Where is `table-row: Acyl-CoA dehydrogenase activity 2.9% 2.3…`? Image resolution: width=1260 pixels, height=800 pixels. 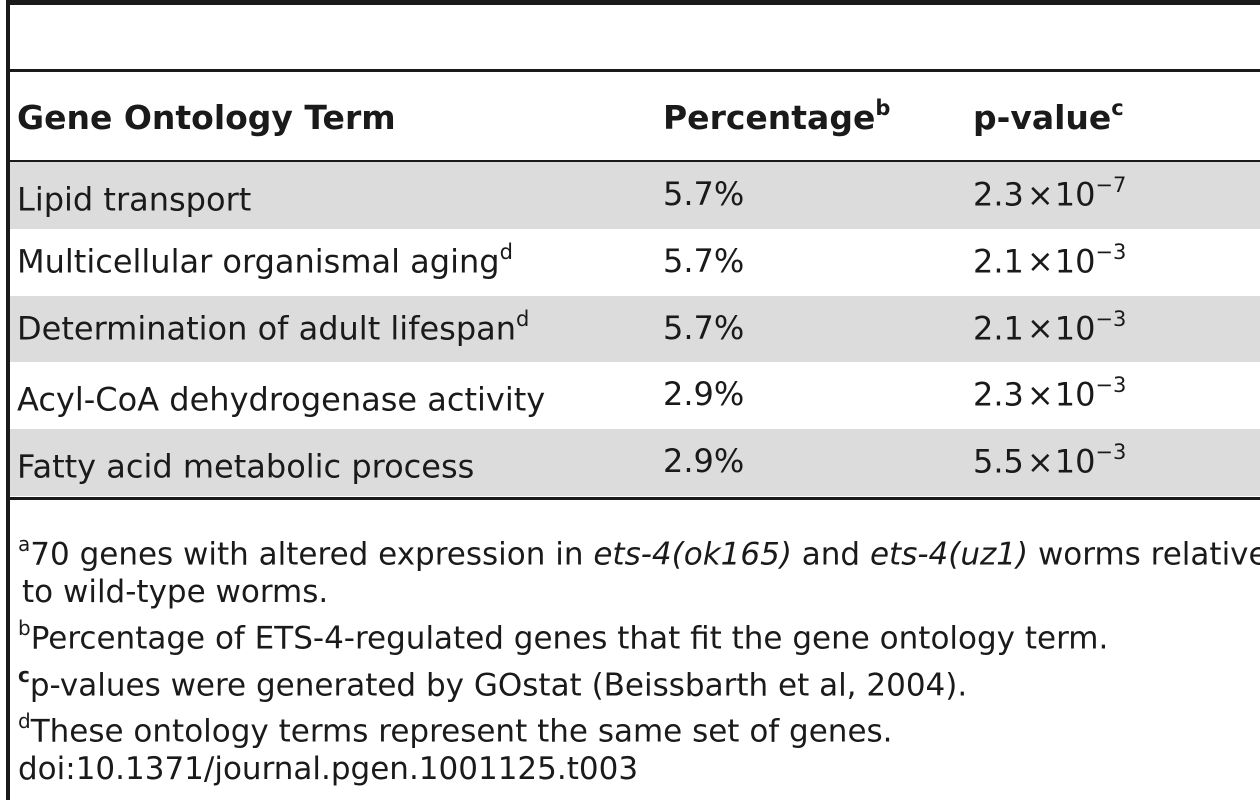
table-row: Acyl-CoA dehydrogenase activity 2.9% 2.3… is located at coordinates (635, 395).